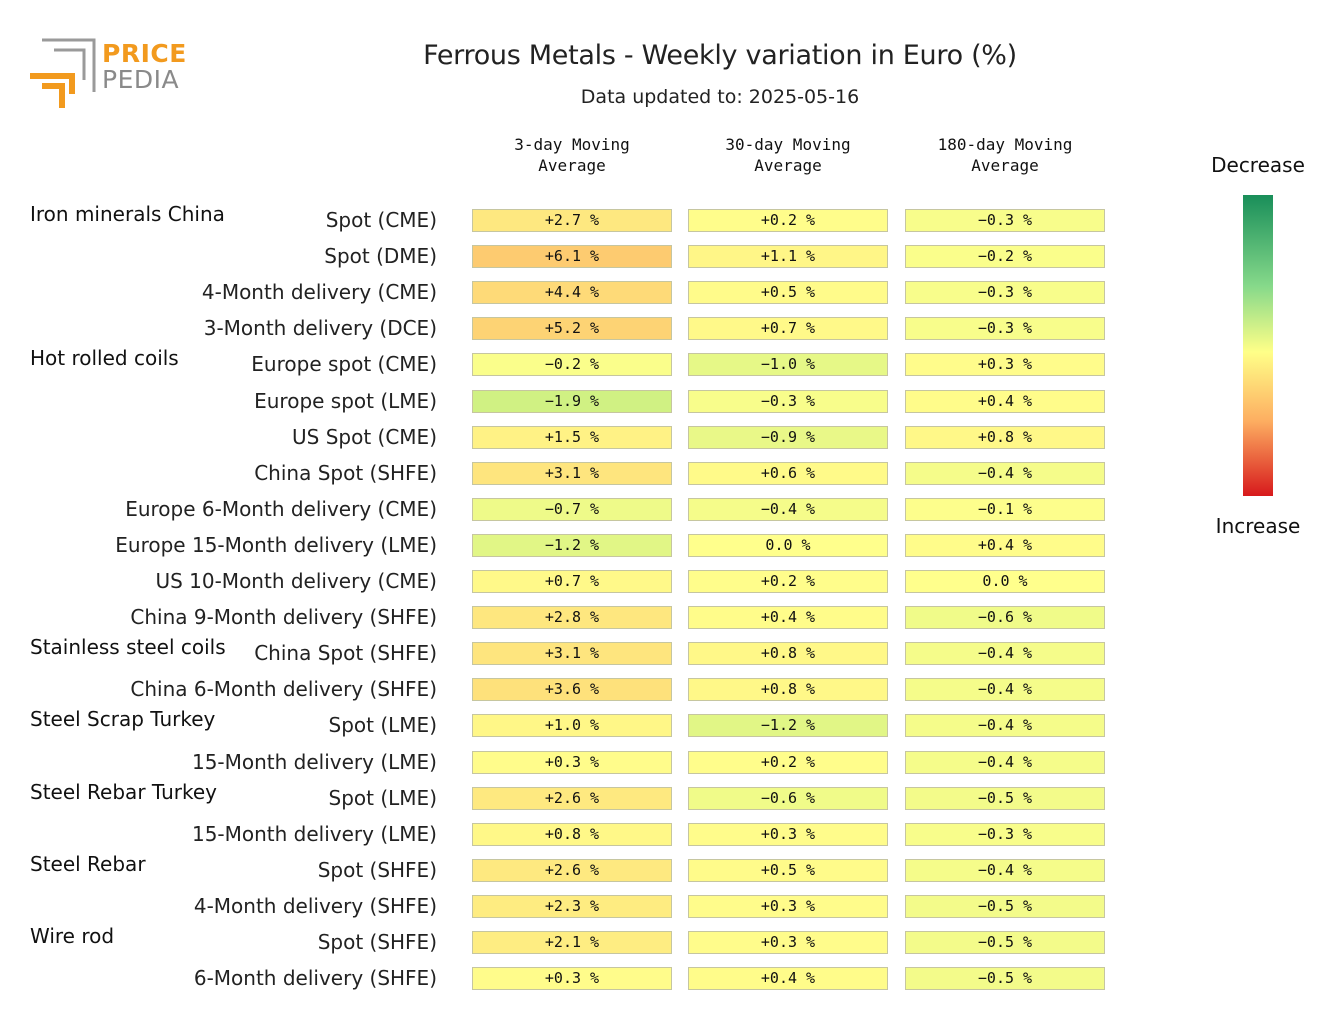 The height and width of the screenshot is (1020, 1320). I want to click on group-label: Hot rolled coils, so click(104, 358).